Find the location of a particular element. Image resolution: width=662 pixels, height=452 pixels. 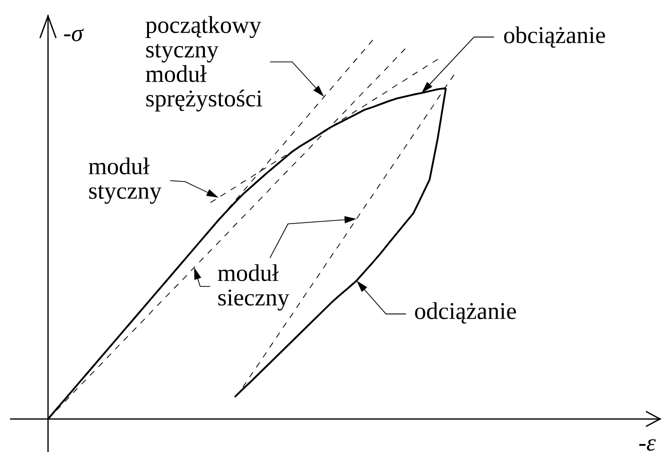

annotation: odciążanie is located at coordinates (465, 313).